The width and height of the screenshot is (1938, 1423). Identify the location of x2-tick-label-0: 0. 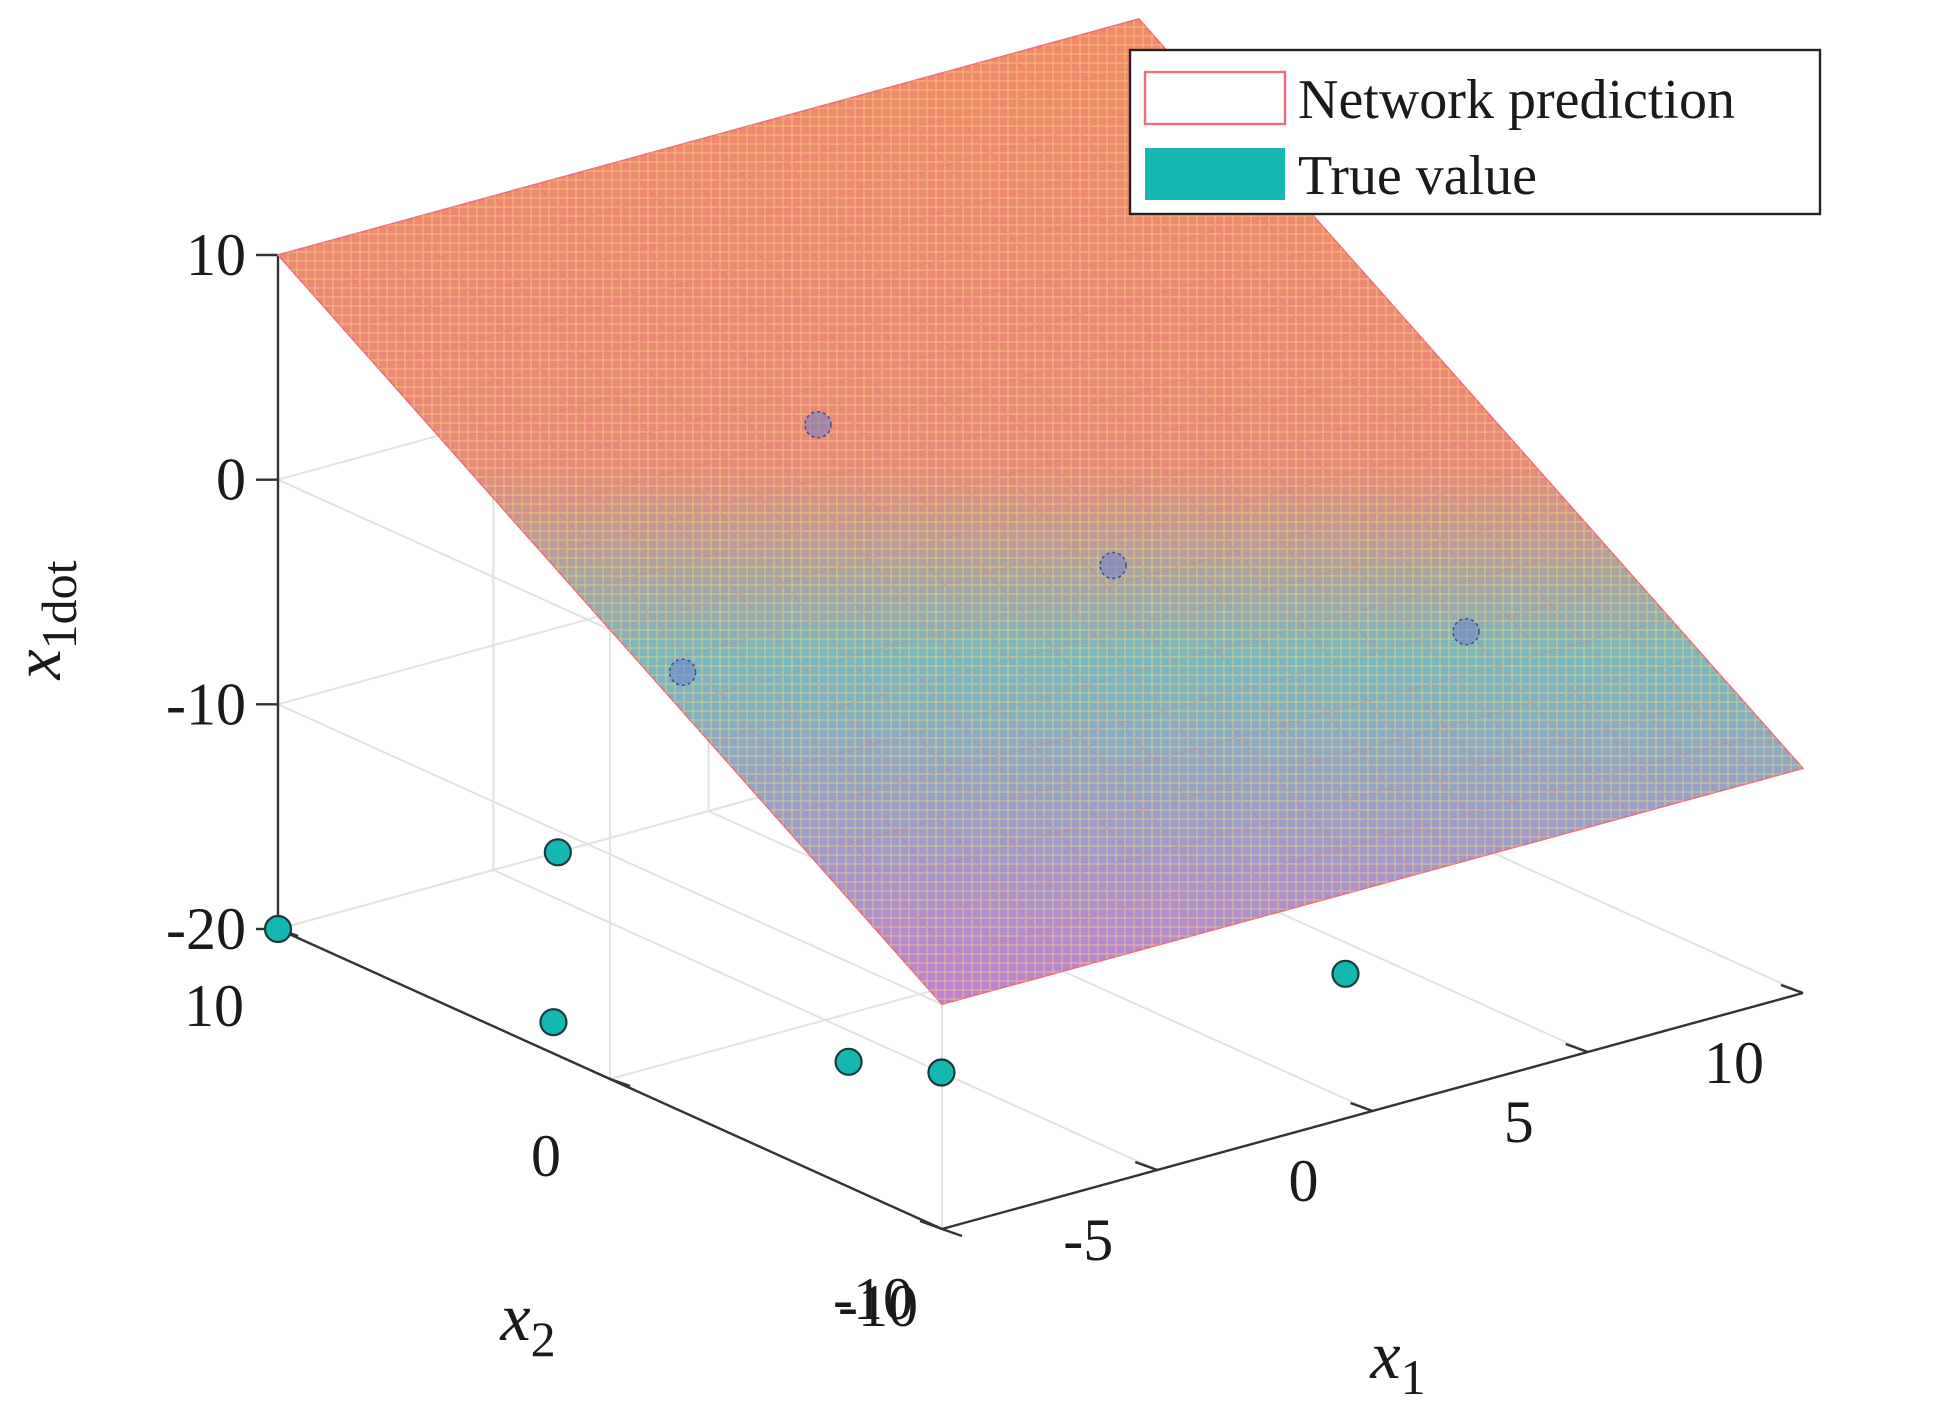
(546, 1156).